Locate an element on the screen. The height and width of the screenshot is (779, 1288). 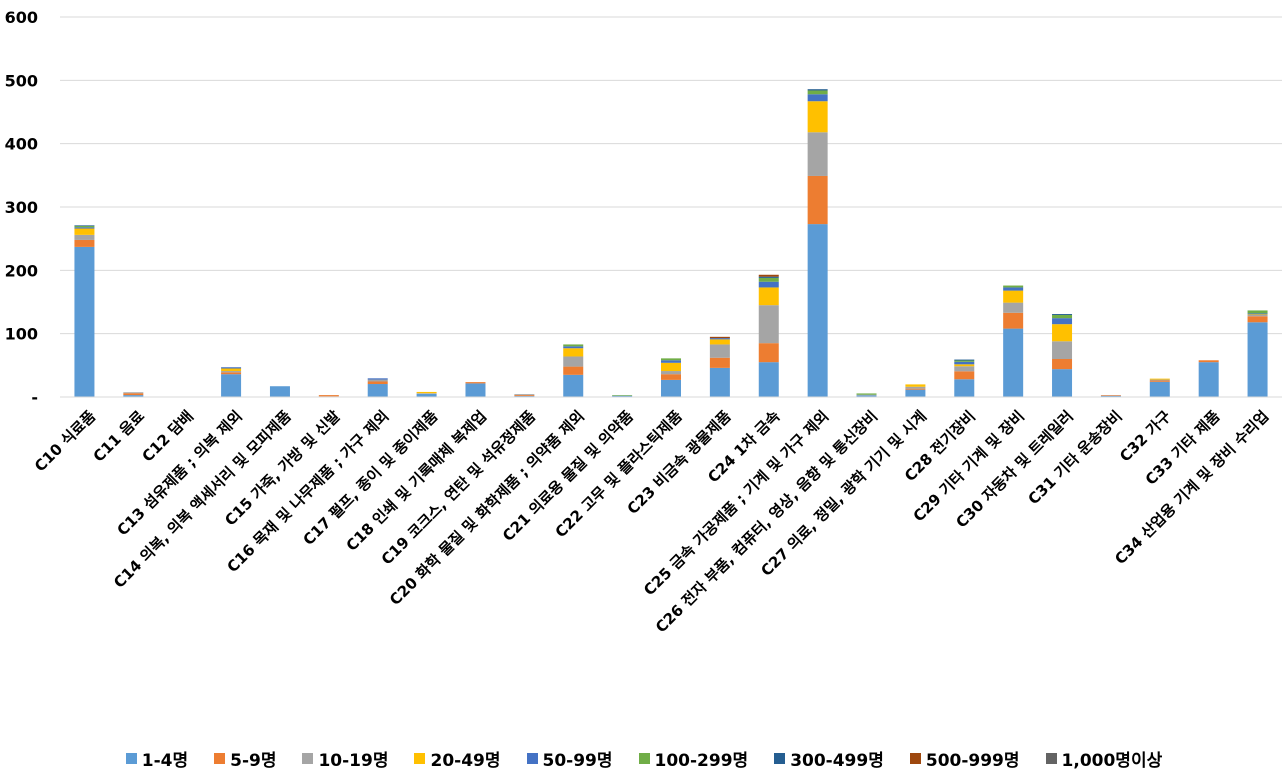
x-tick-label: C31 기타 운송장비 is located at coordinates (1074, 457).